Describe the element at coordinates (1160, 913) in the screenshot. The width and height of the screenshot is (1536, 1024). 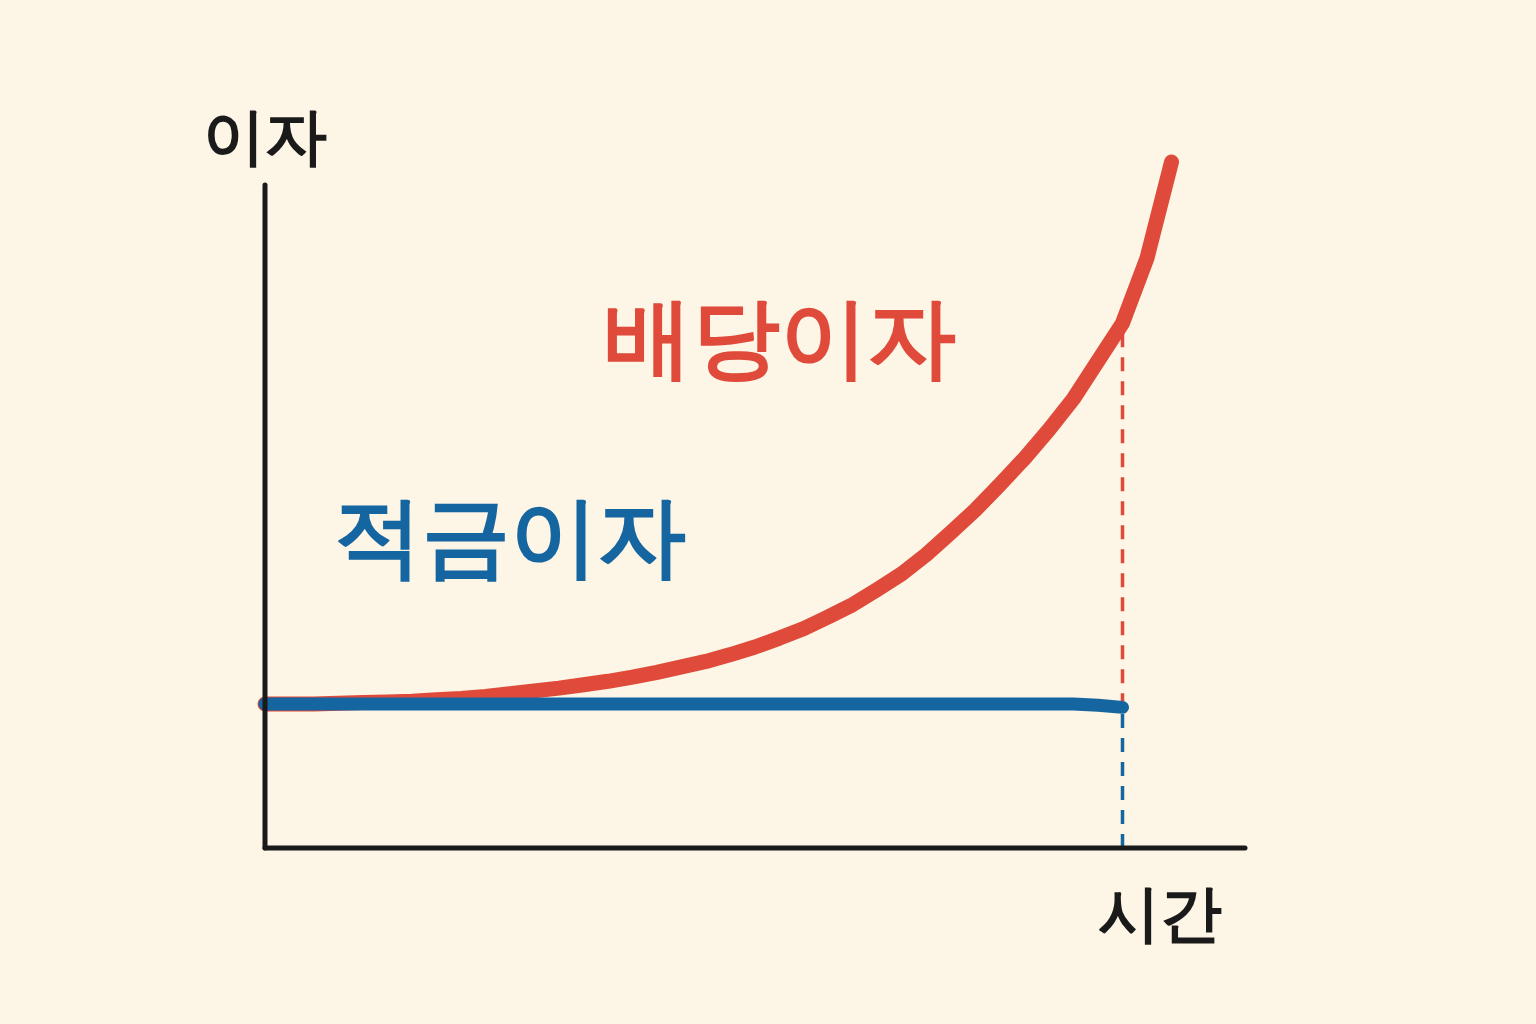
I see `x-axis-title: 시간` at that location.